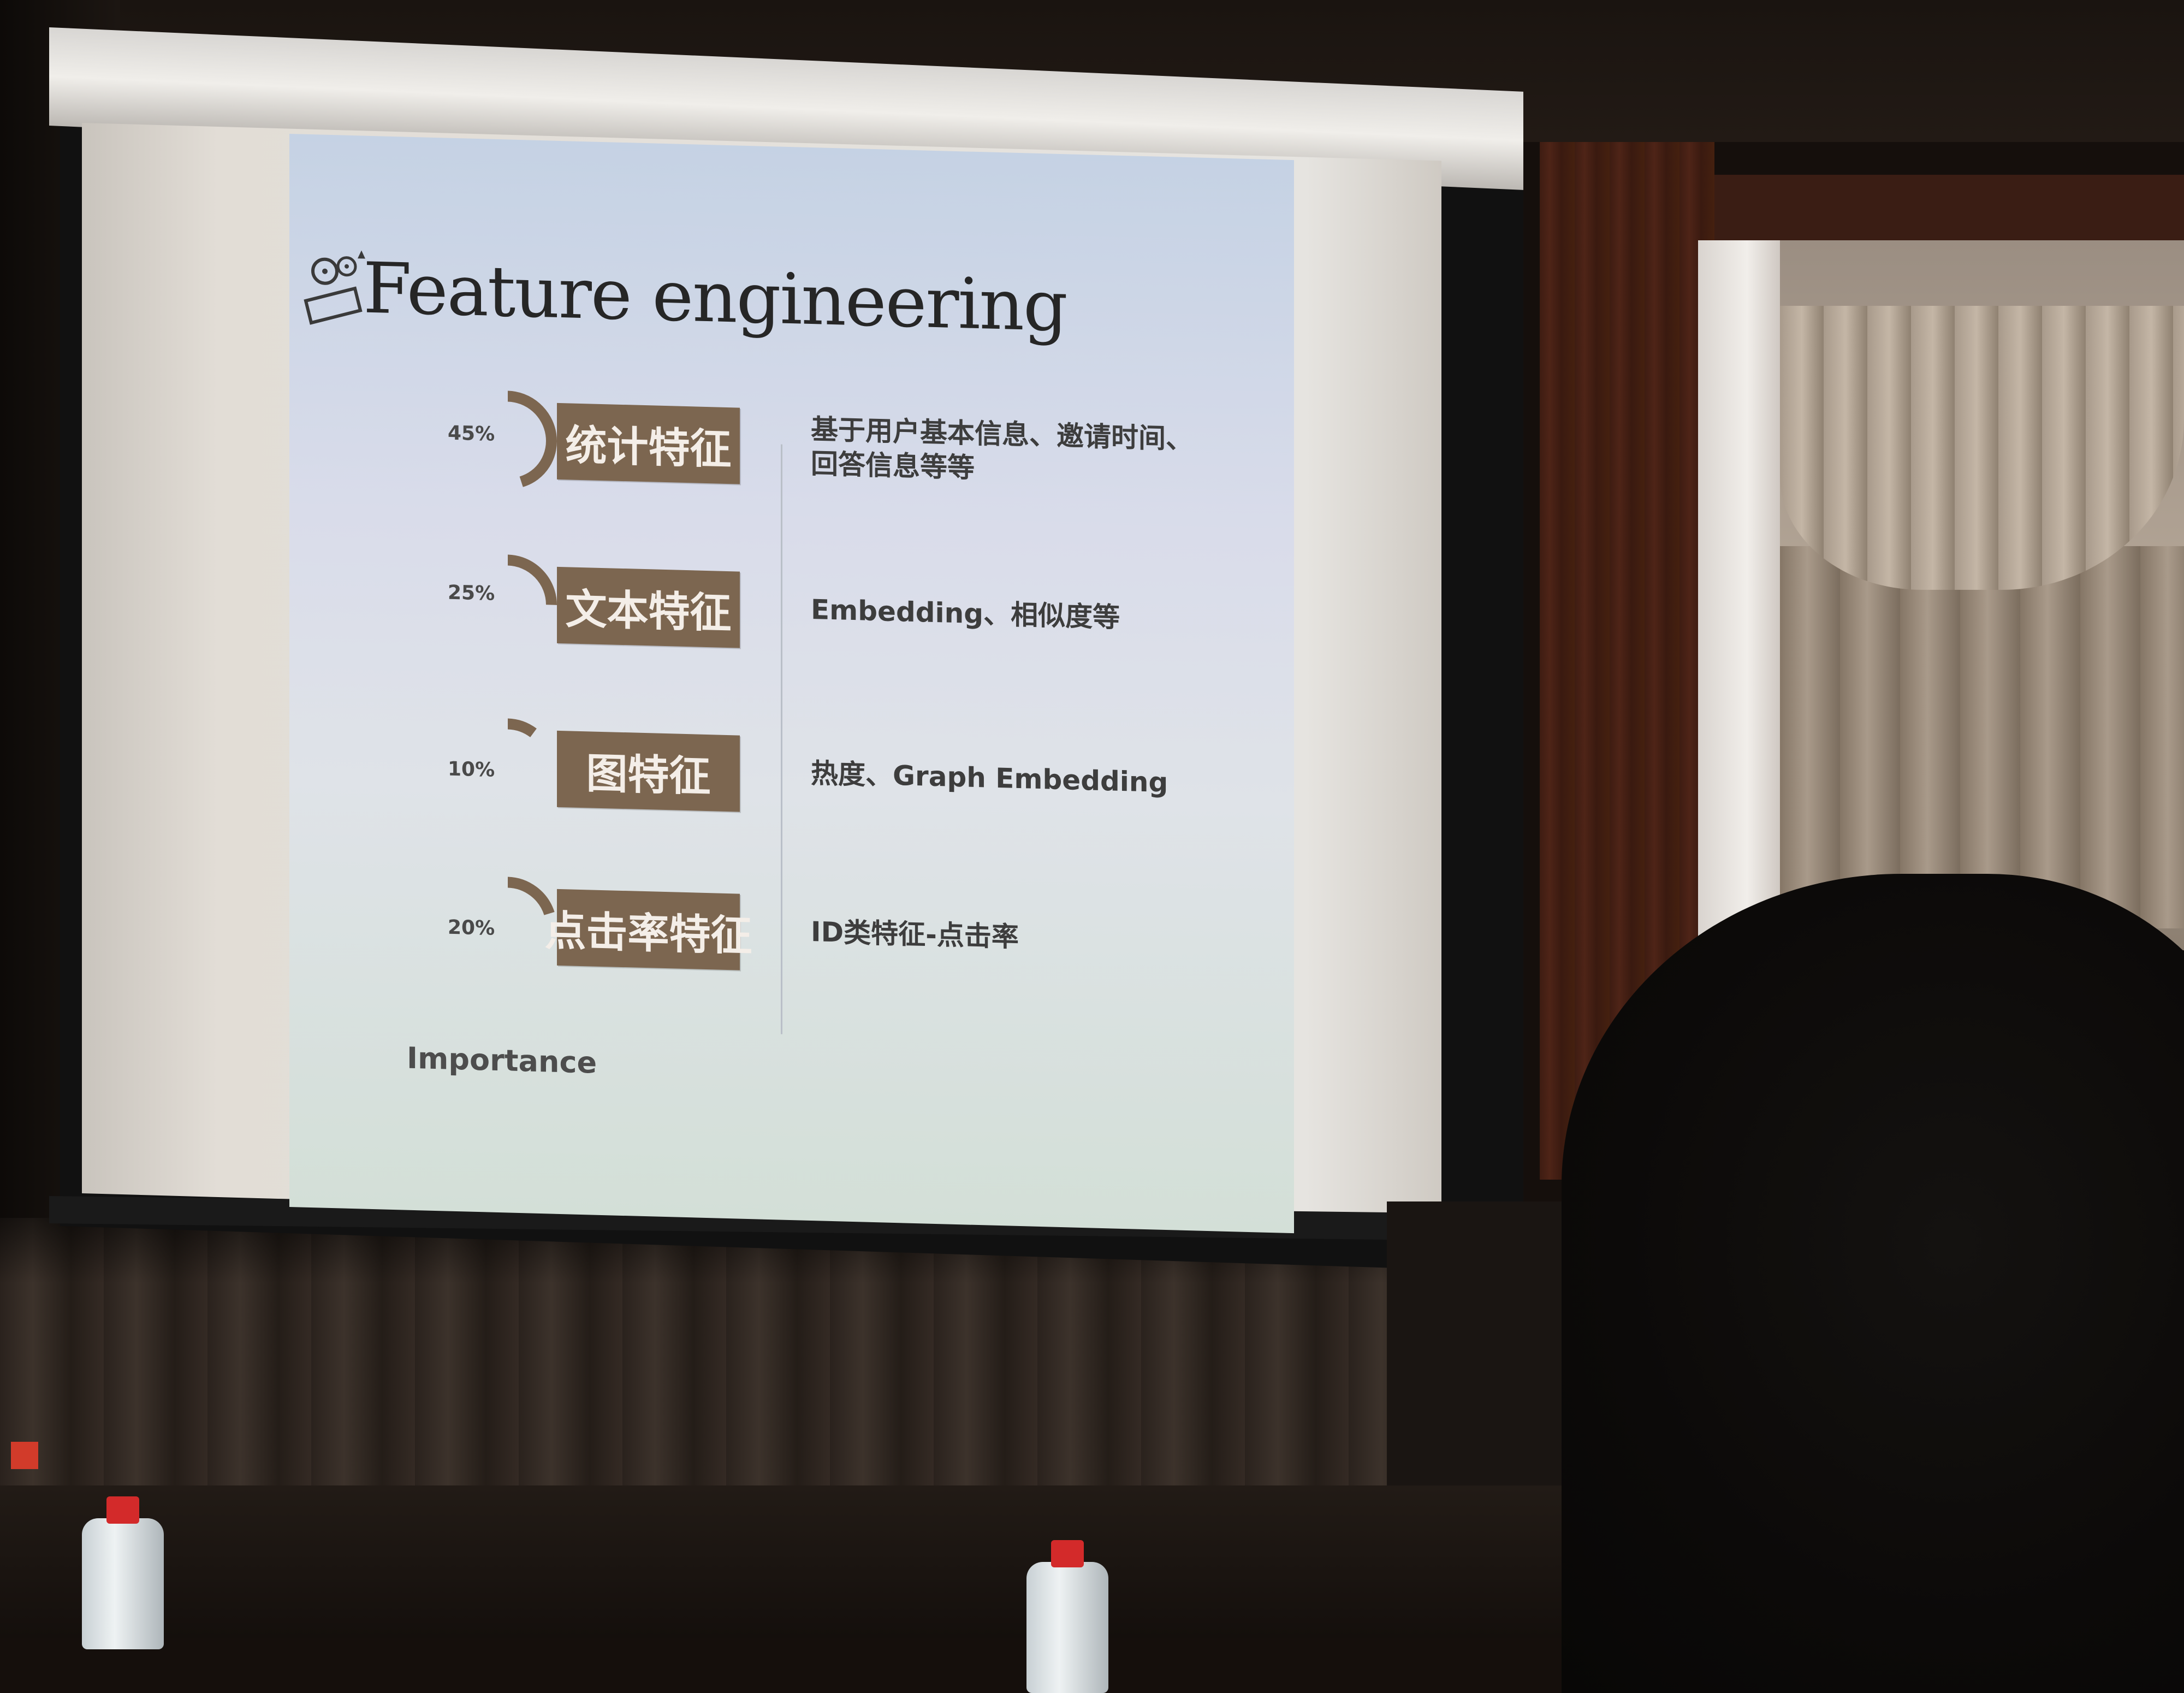 This screenshot has height=1693, width=2184. What do you see at coordinates (648, 607) in the screenshot?
I see `feature-label: 文本特征` at bounding box center [648, 607].